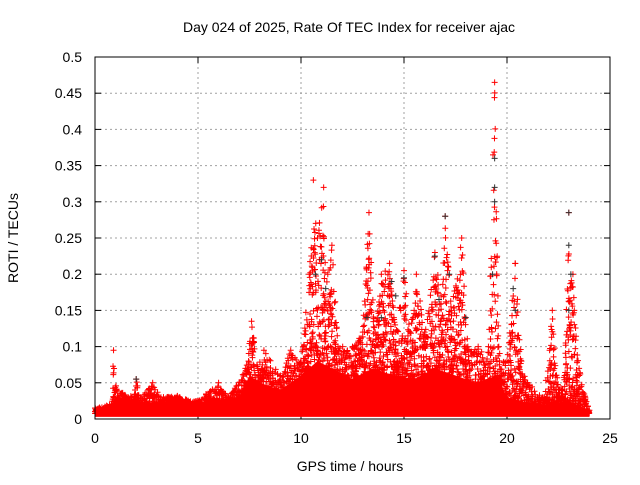 The width and height of the screenshot is (640, 485). I want to click on y-tick-label: 0.35, so click(68, 166).